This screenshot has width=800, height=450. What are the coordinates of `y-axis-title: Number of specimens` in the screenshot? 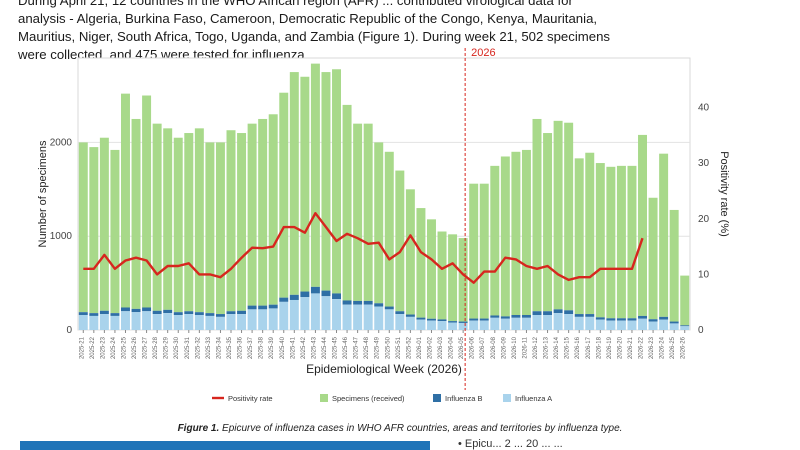 It's located at (43, 193).